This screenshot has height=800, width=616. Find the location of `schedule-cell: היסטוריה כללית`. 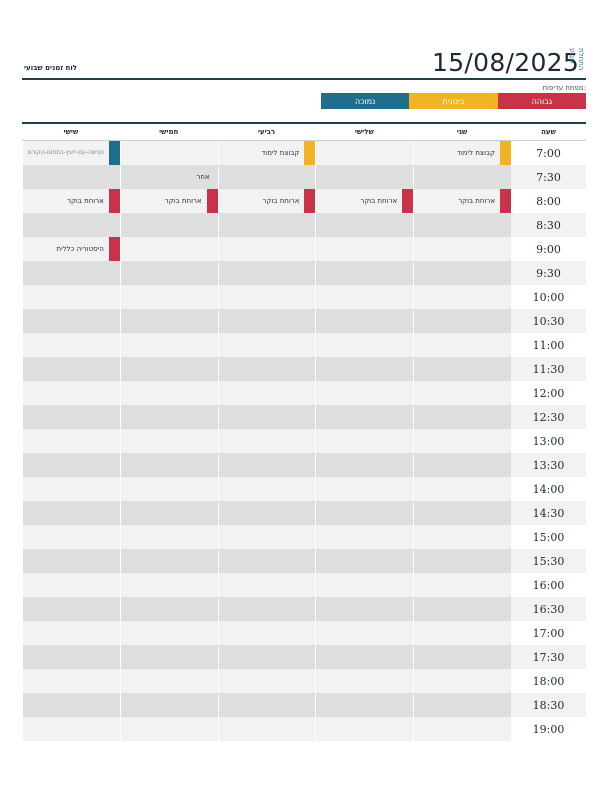

schedule-cell: היסטוריה כללית is located at coordinates (71, 249).